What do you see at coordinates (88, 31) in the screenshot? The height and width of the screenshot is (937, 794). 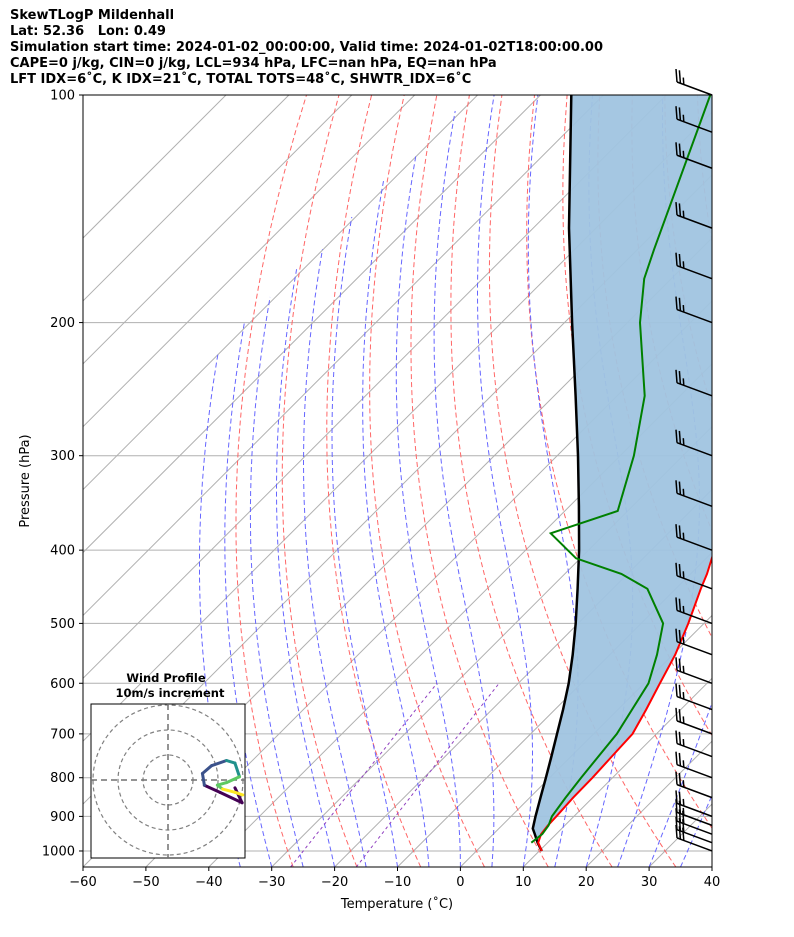 I see `location-line: Lat: 52.36 Lon: 0.49` at bounding box center [88, 31].